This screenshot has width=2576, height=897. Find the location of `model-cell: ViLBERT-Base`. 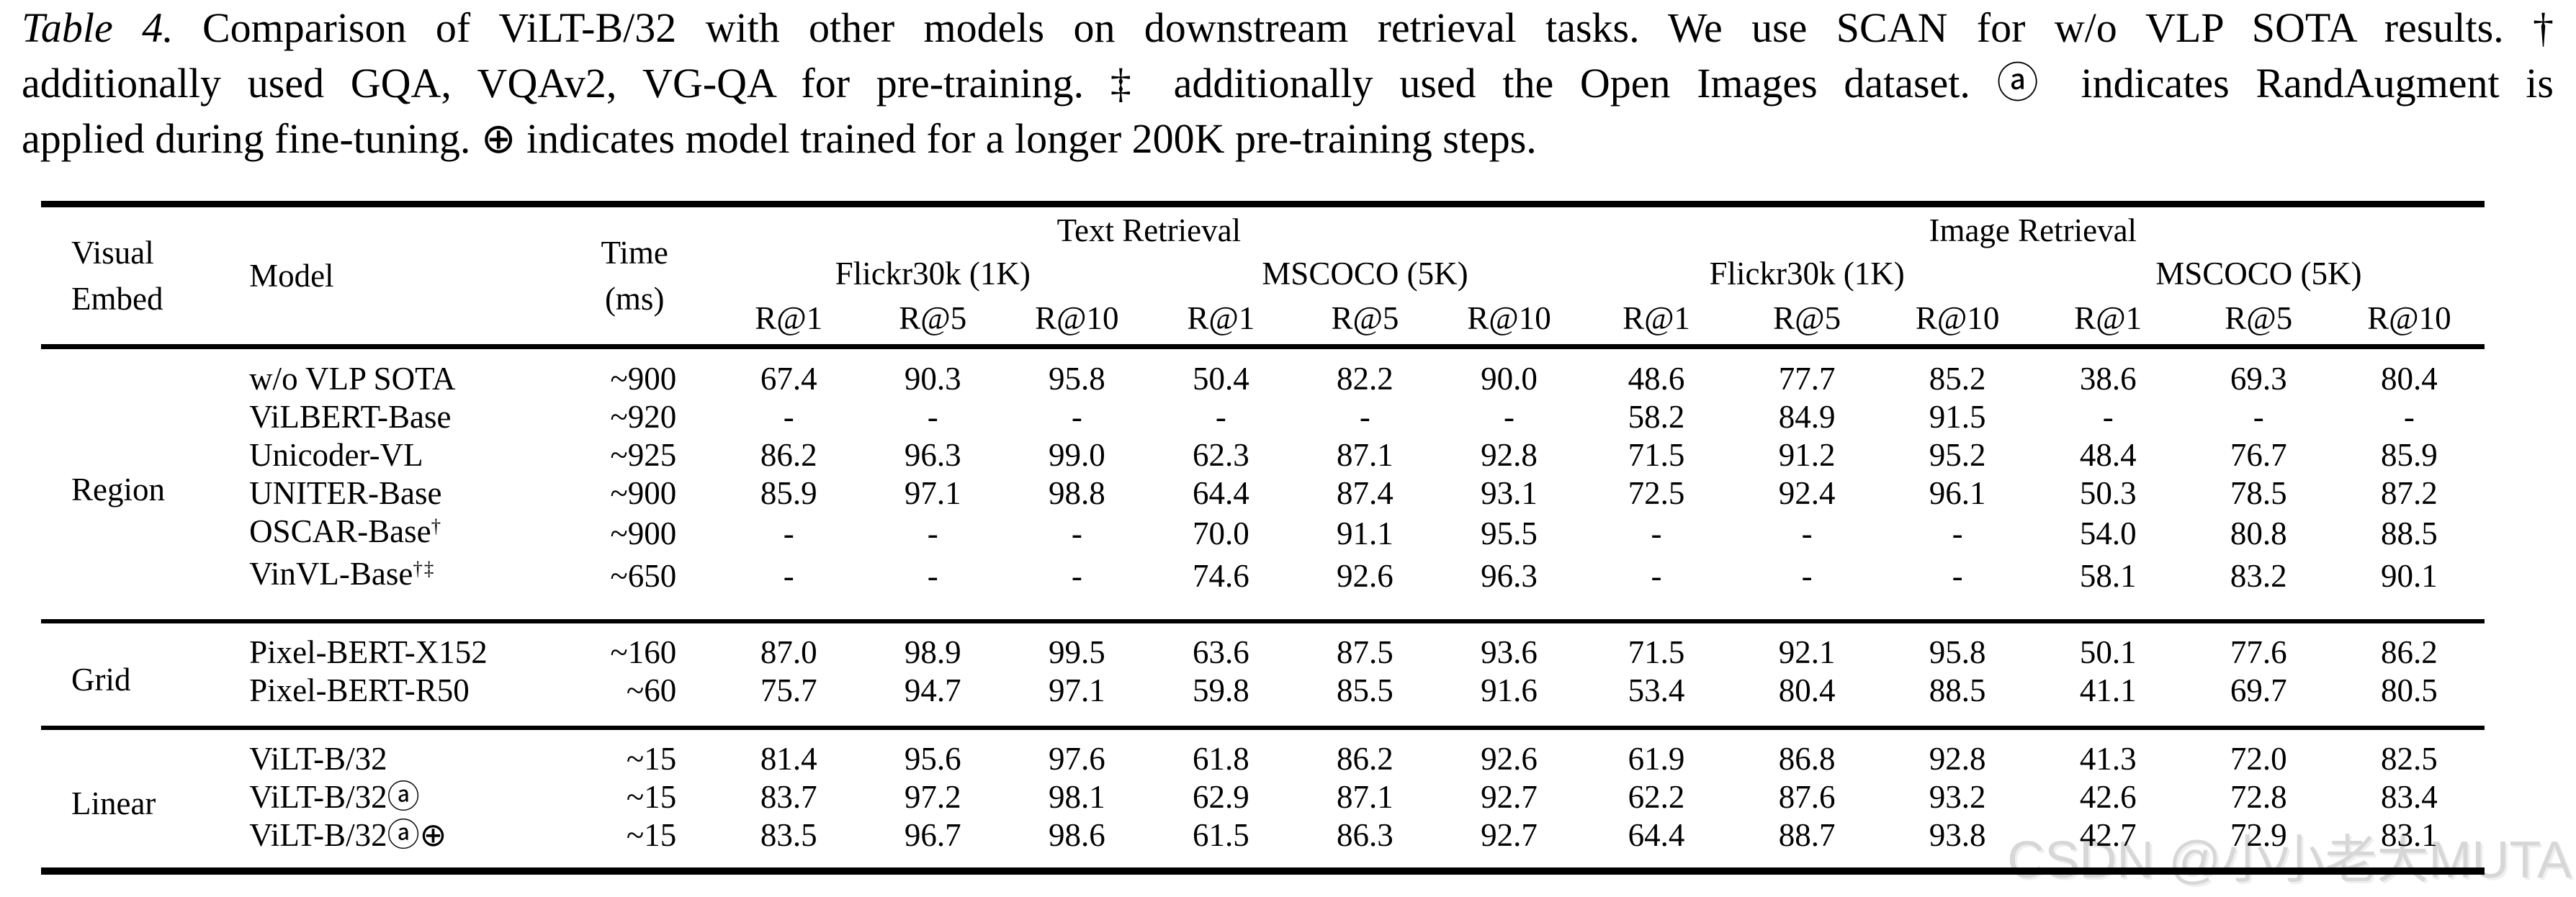

model-cell: ViLBERT-Base is located at coordinates (392, 417).